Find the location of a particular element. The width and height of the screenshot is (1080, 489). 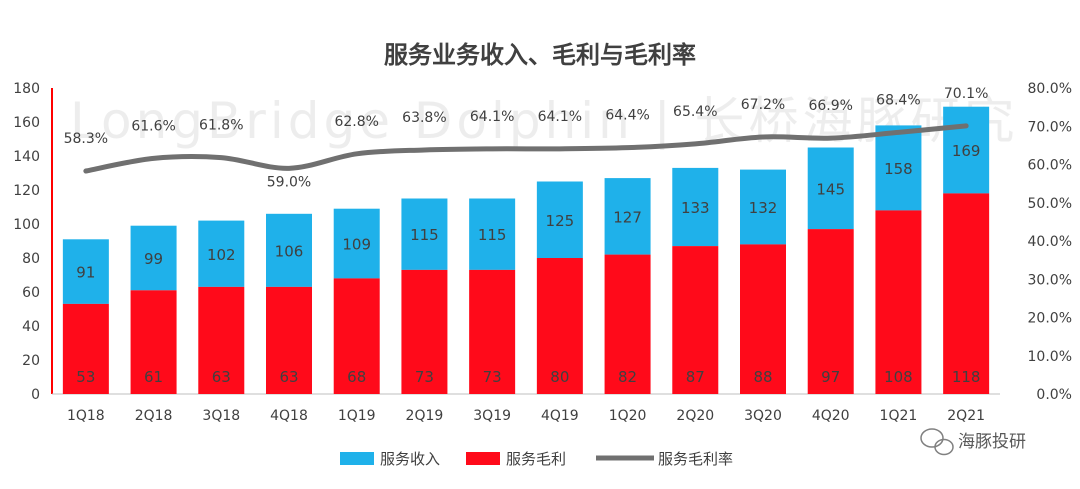

profit-value-label: 80 is located at coordinates (559, 377).